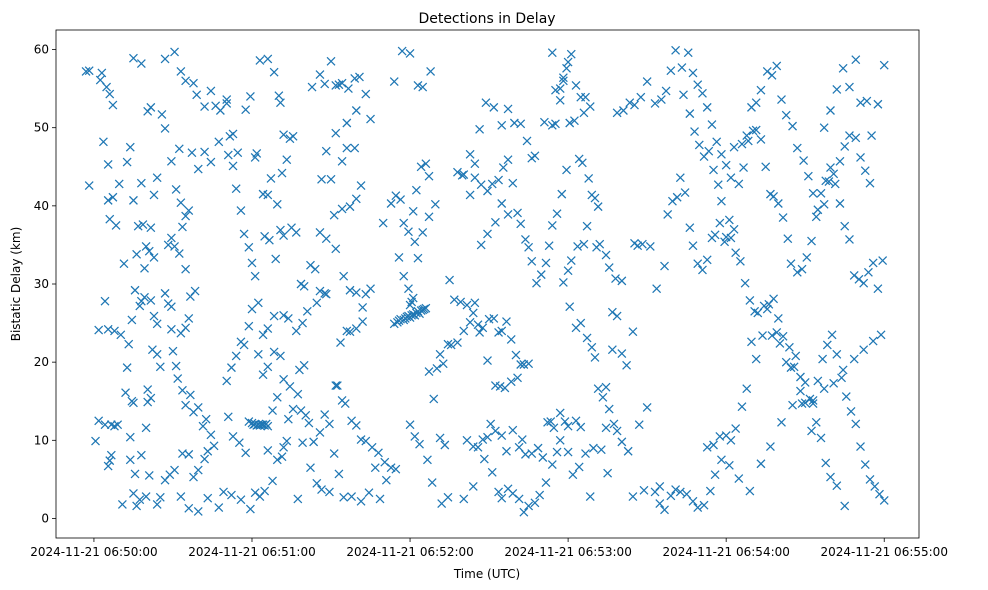 The height and width of the screenshot is (590, 988). Describe the element at coordinates (567, 552) in the screenshot. I see `x-tick-label: 2024-11-21 06:53:00` at that location.